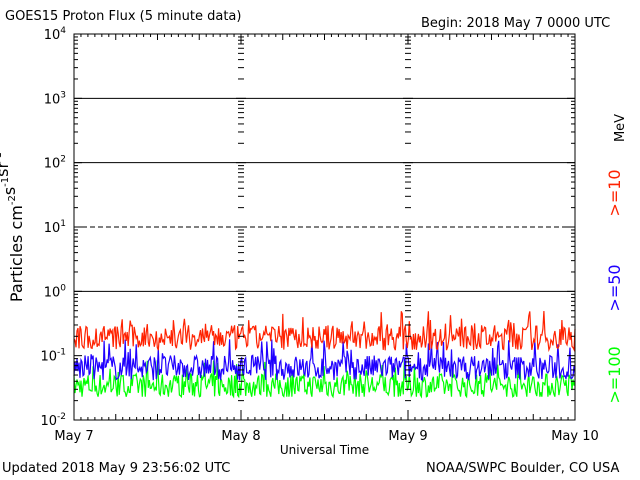 The width and height of the screenshot is (640, 480). I want to click on series-line-ge100, so click(324, 379).